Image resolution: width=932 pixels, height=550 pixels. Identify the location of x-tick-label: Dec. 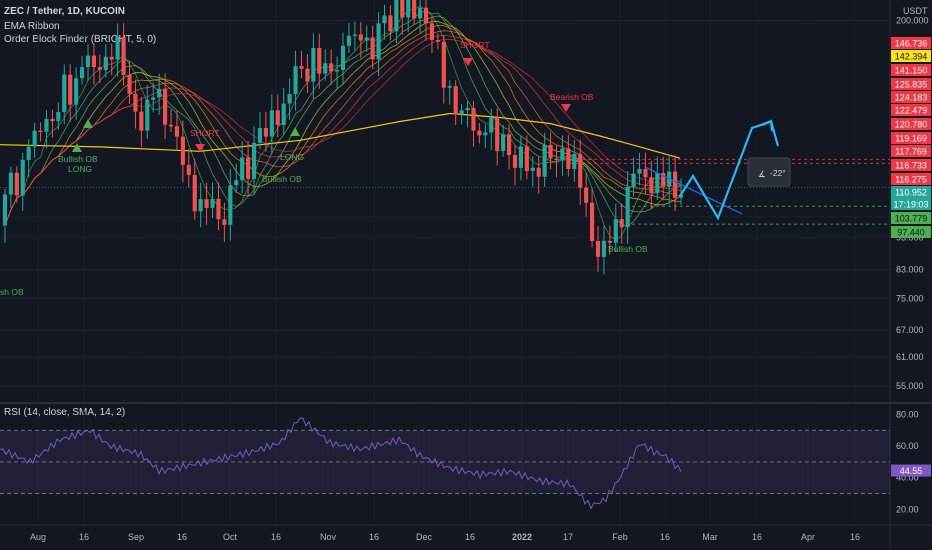
(424, 537).